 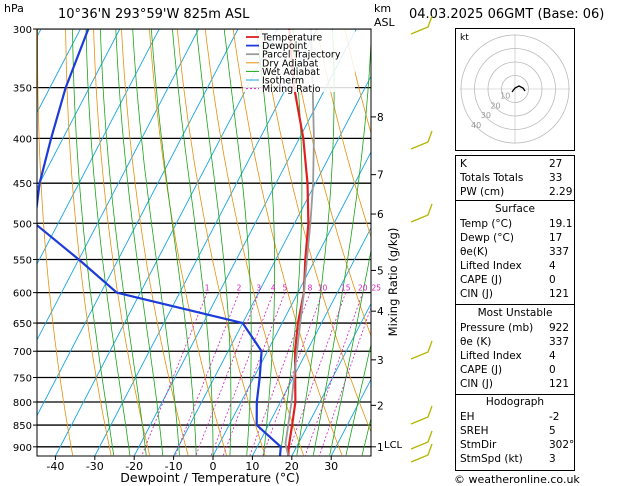 I want to click on mixing-ratio-label: 2, so click(x=239, y=288).